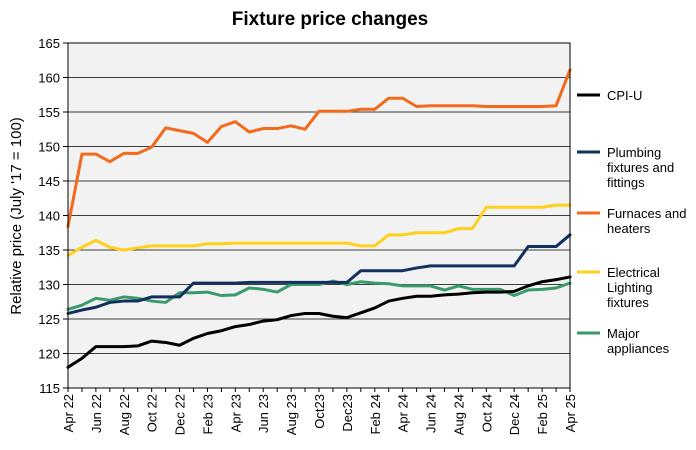  I want to click on y-tick-label: 150, so click(49, 147).